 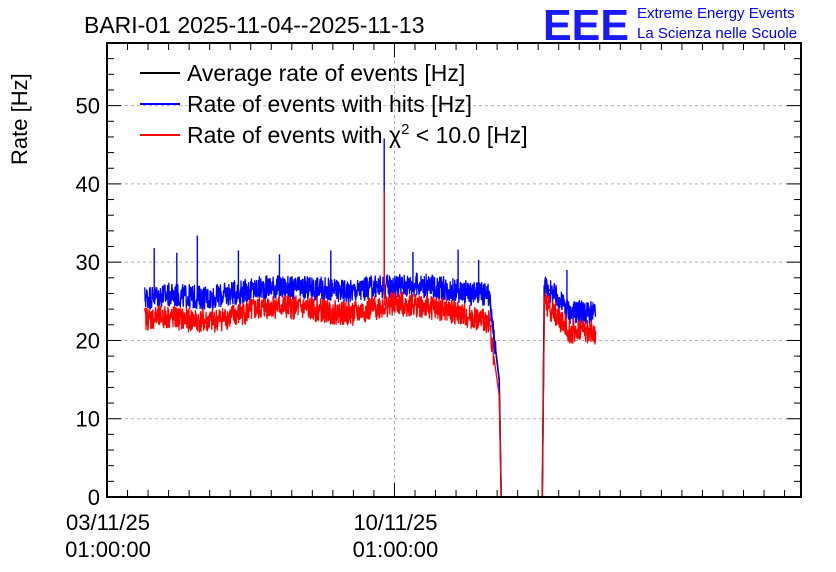 What do you see at coordinates (88, 340) in the screenshot?
I see `y-tick-label-20: 20` at bounding box center [88, 340].